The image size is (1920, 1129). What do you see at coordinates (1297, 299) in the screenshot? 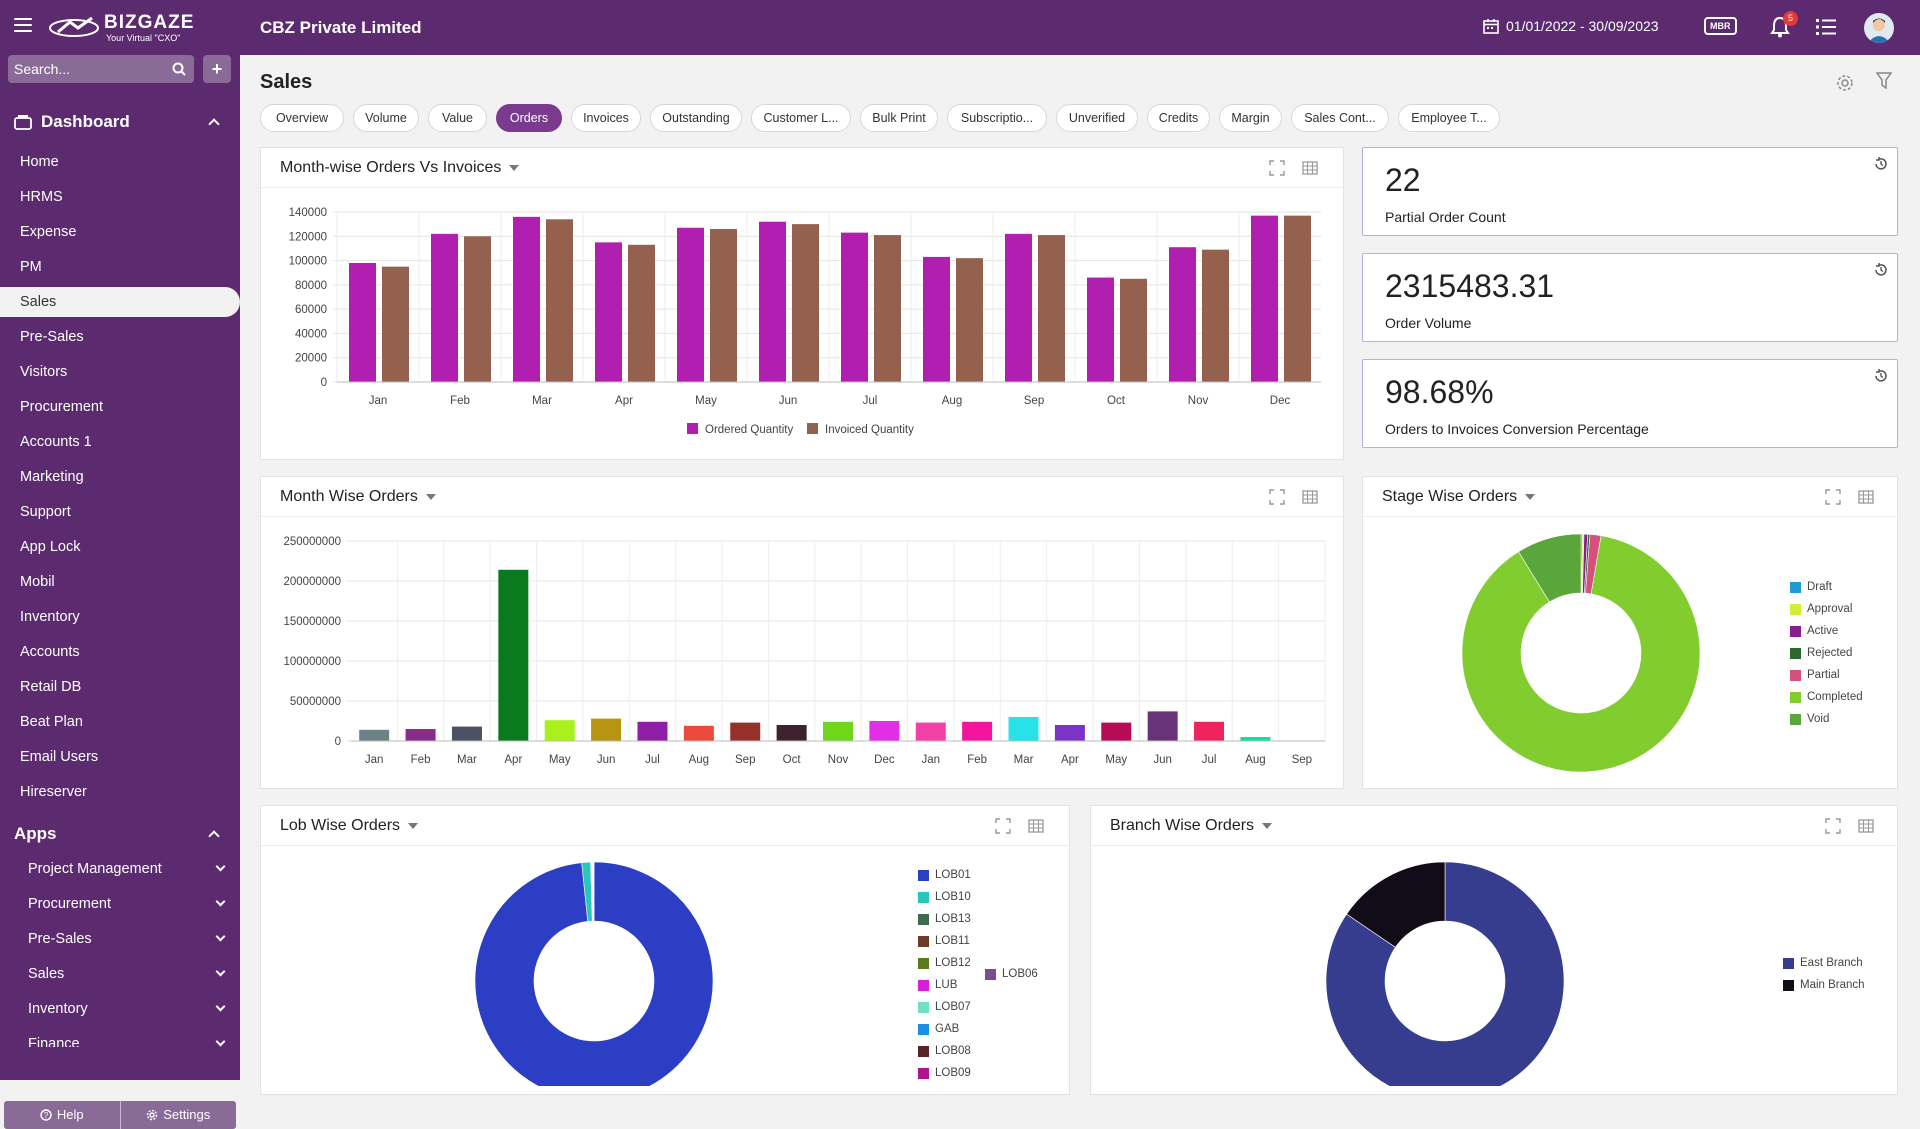
I see `bar-invoiced-quantity-dec` at bounding box center [1297, 299].